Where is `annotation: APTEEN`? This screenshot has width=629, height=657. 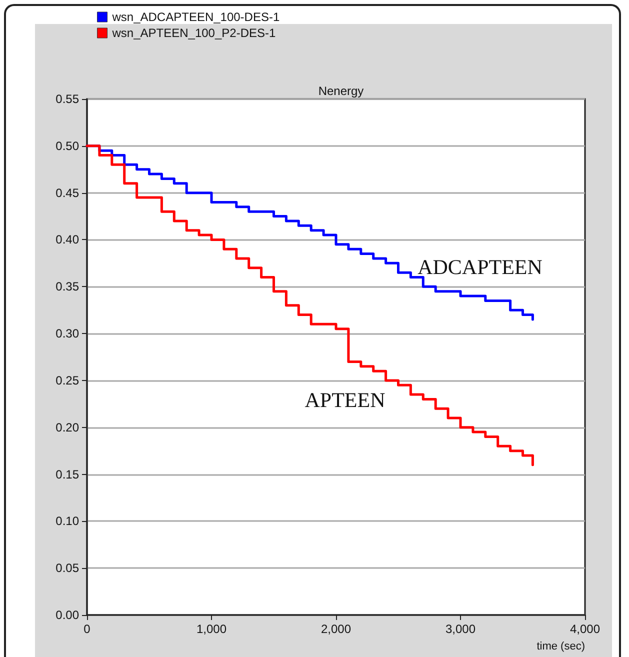
annotation: APTEEN is located at coordinates (345, 400).